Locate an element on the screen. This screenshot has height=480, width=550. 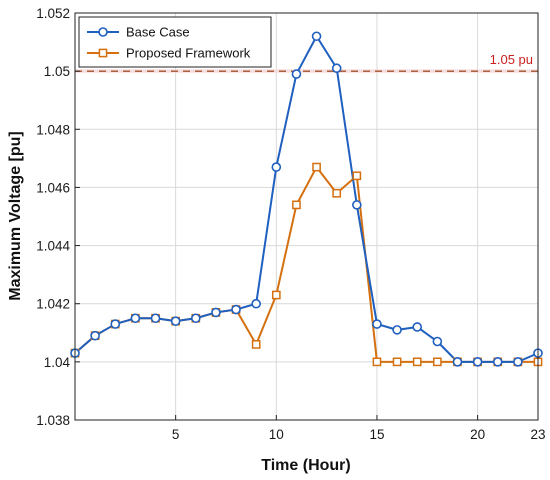
y-tick-label: 1.04 is located at coordinates (57, 362).